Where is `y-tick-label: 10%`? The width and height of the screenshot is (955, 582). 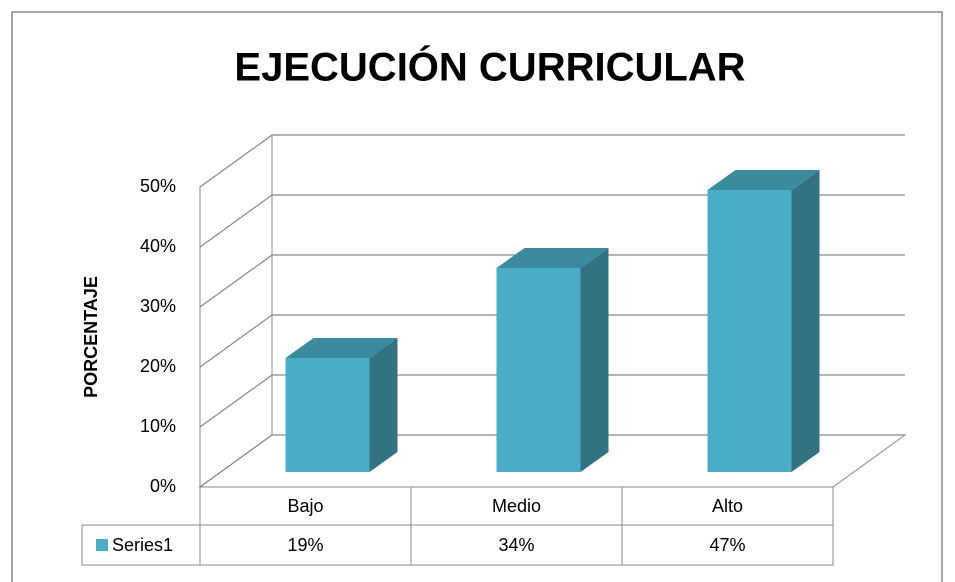
y-tick-label: 10% is located at coordinates (158, 426).